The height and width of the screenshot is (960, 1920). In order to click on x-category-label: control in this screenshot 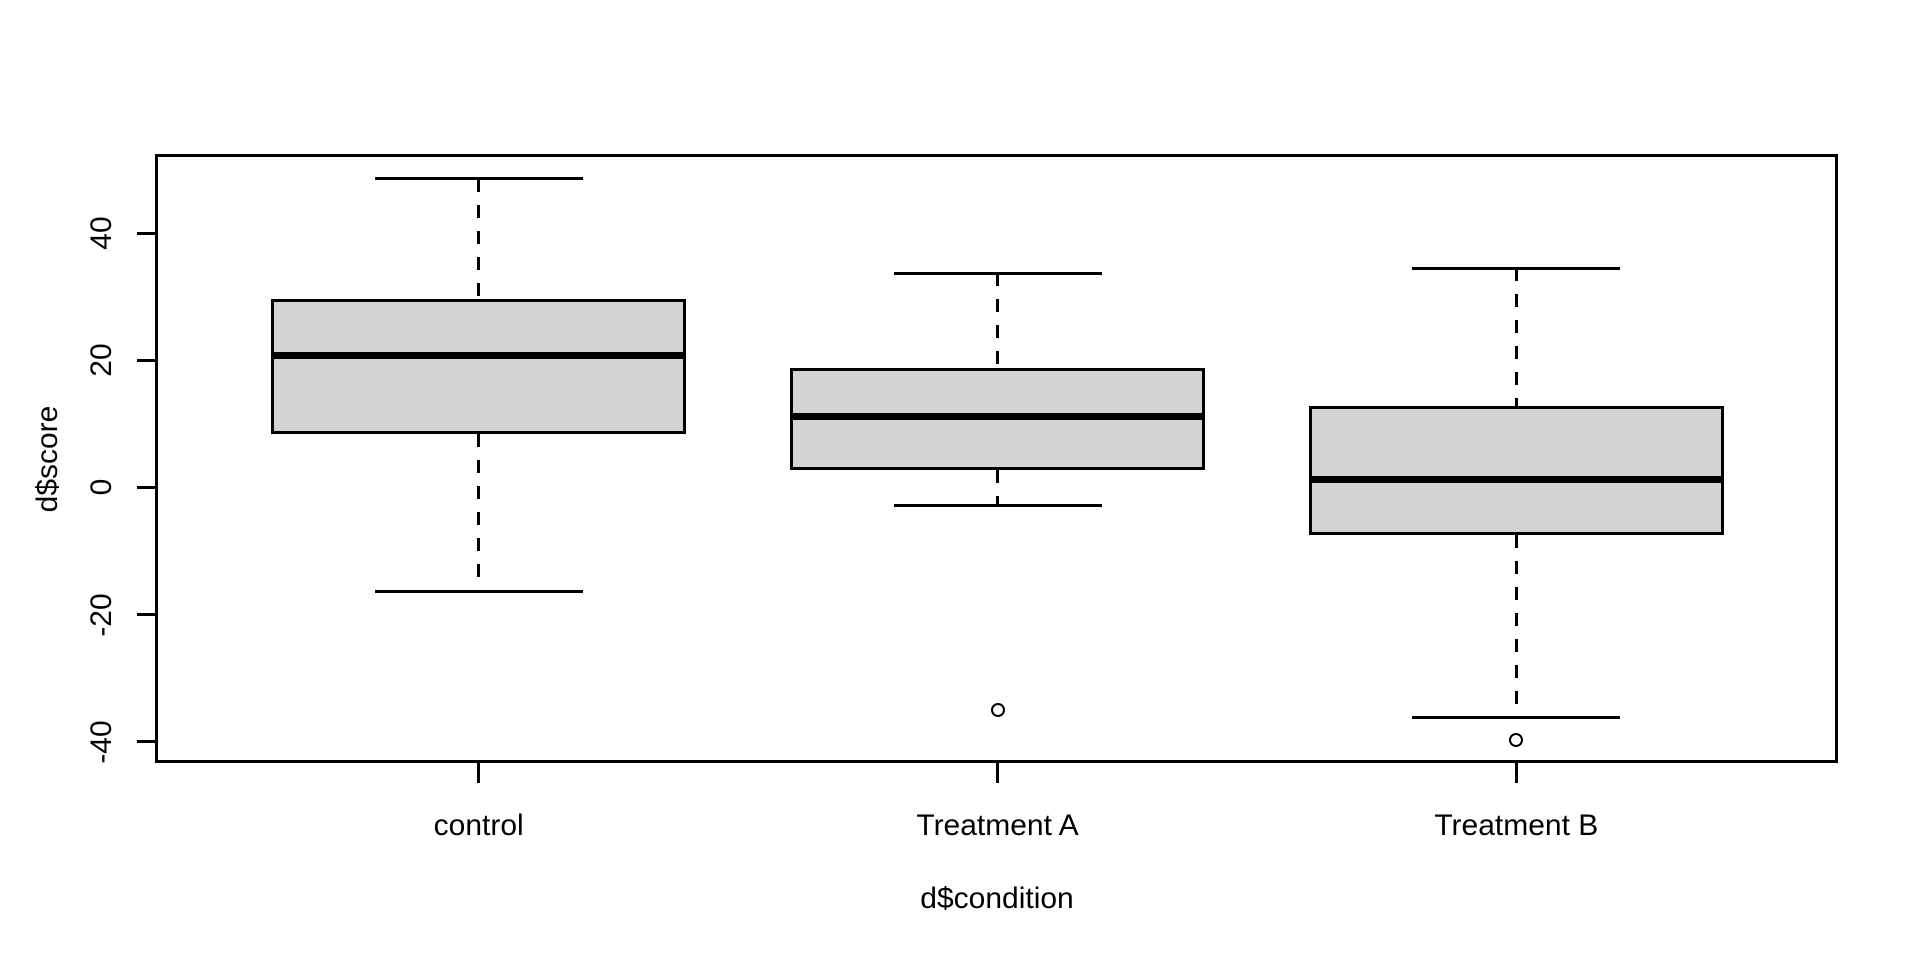, I will do `click(478, 825)`.